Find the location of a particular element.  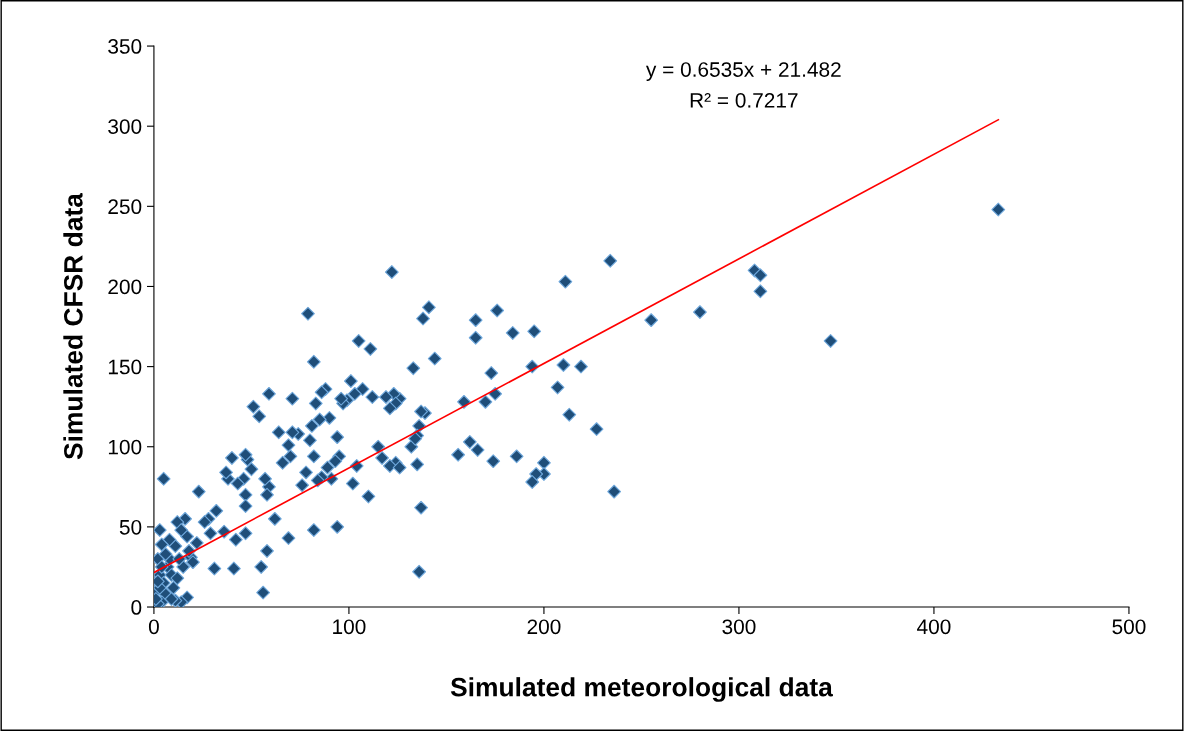

x-tick-label: 300 is located at coordinates (739, 627).